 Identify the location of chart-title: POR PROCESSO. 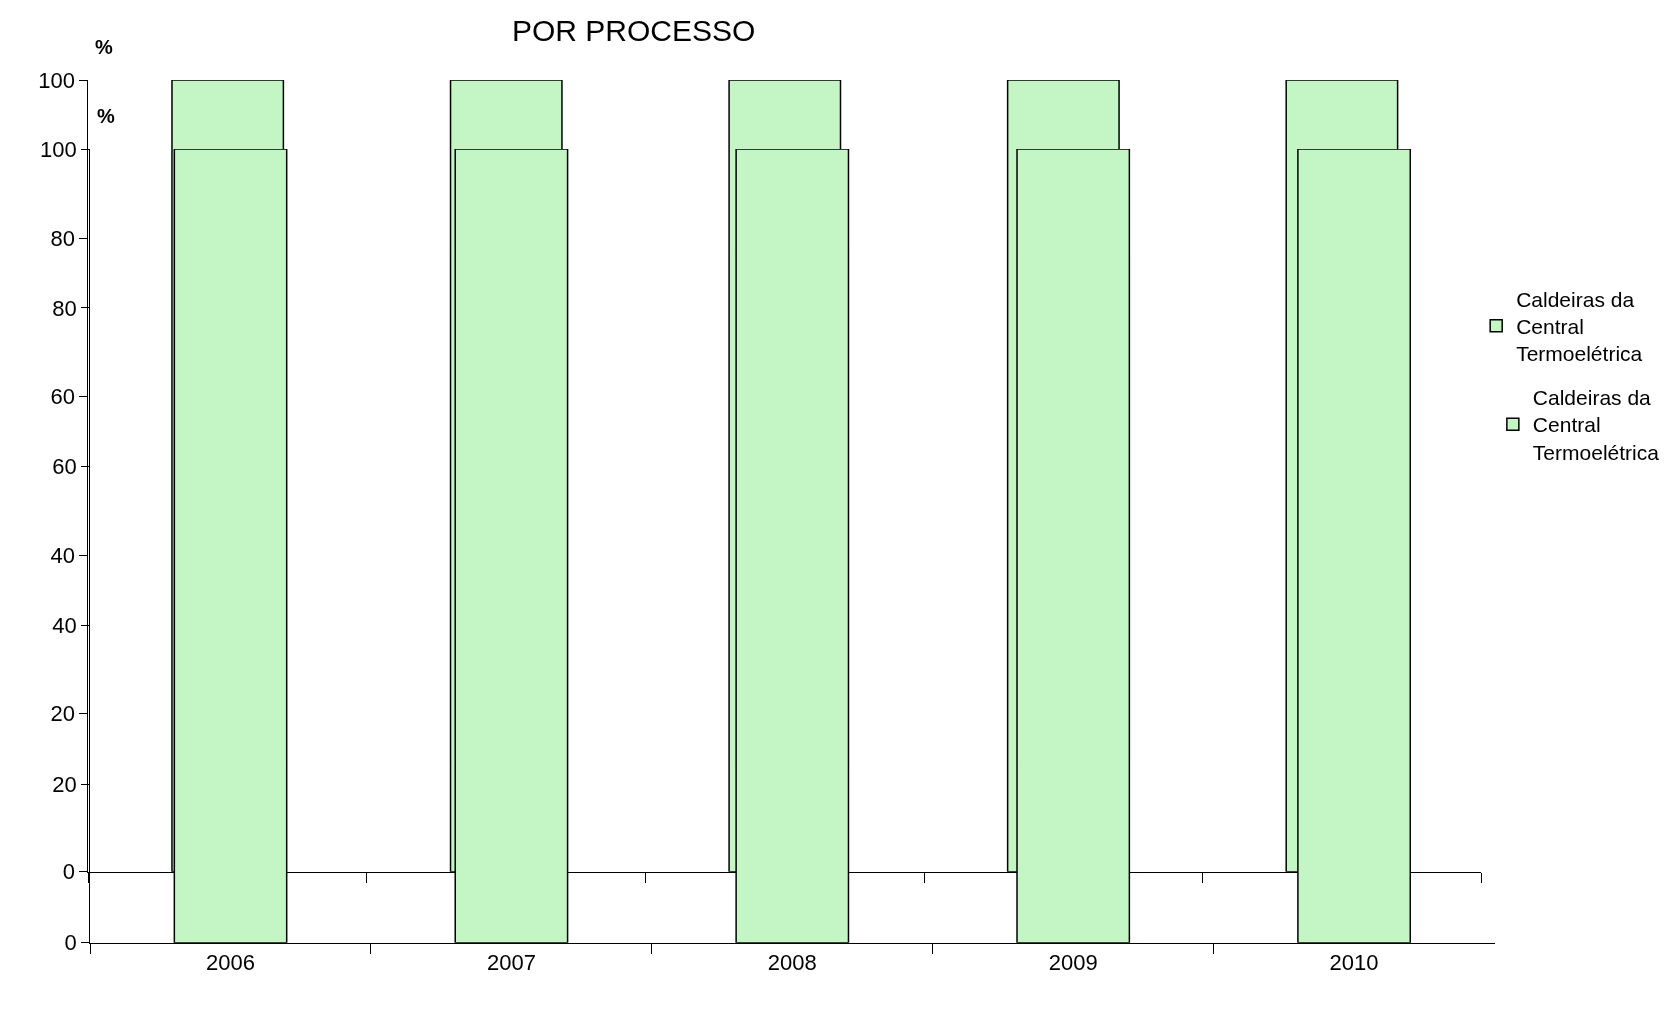
(634, 30).